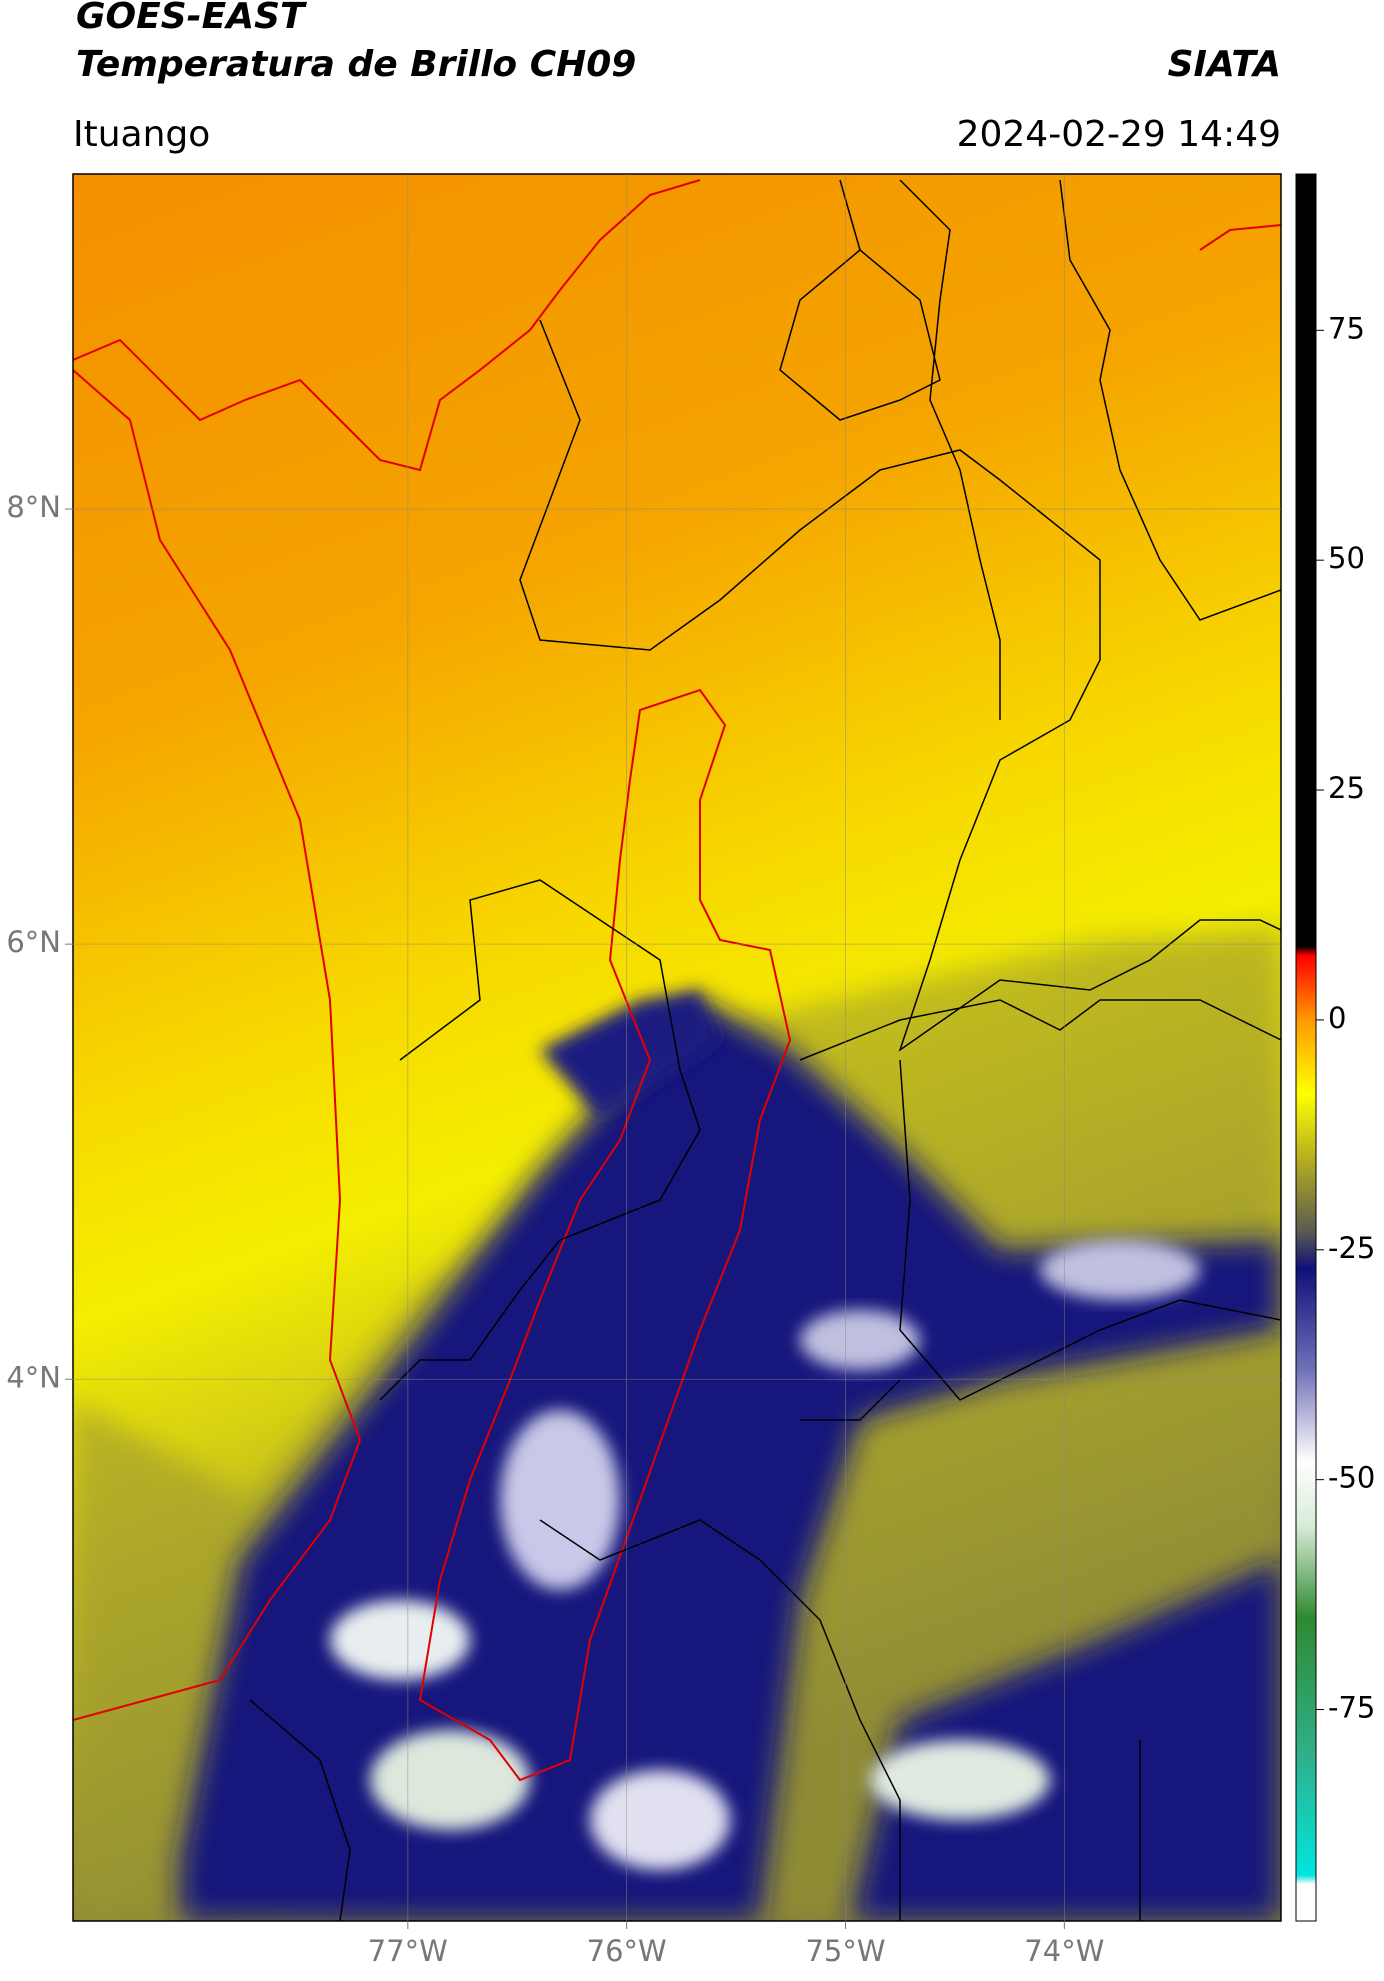 This screenshot has width=1384, height=1981. Describe the element at coordinates (1351, 1248) in the screenshot. I see `colorbar-tick-label: -25` at that location.